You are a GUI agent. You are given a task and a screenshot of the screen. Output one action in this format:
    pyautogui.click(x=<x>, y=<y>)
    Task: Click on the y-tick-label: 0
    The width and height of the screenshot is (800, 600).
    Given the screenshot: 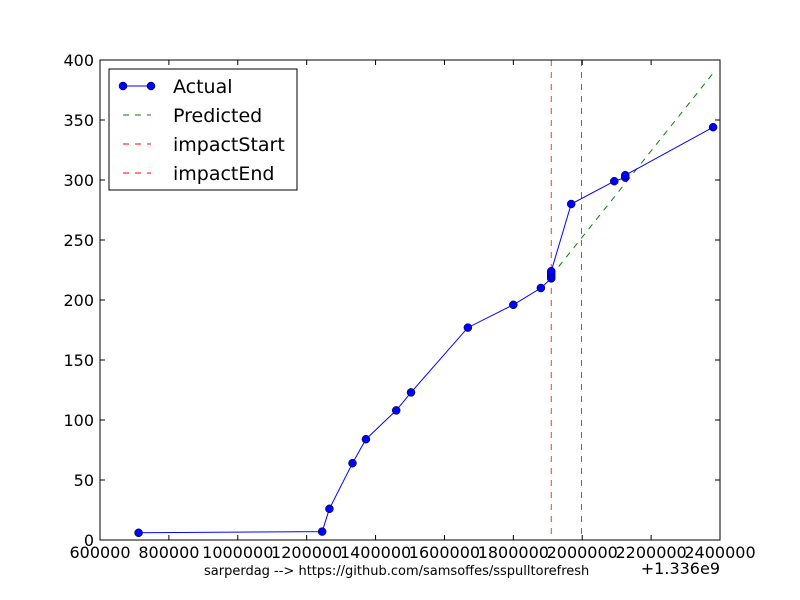 What is the action you would take?
    pyautogui.click(x=89, y=540)
    